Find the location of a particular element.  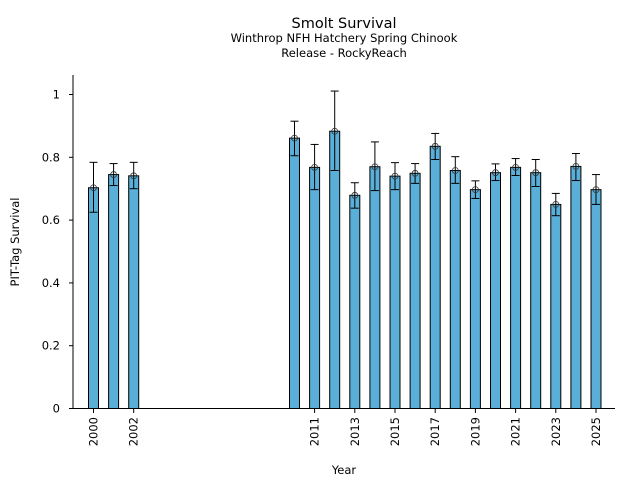

y-tick-label: 0 is located at coordinates (56, 409).